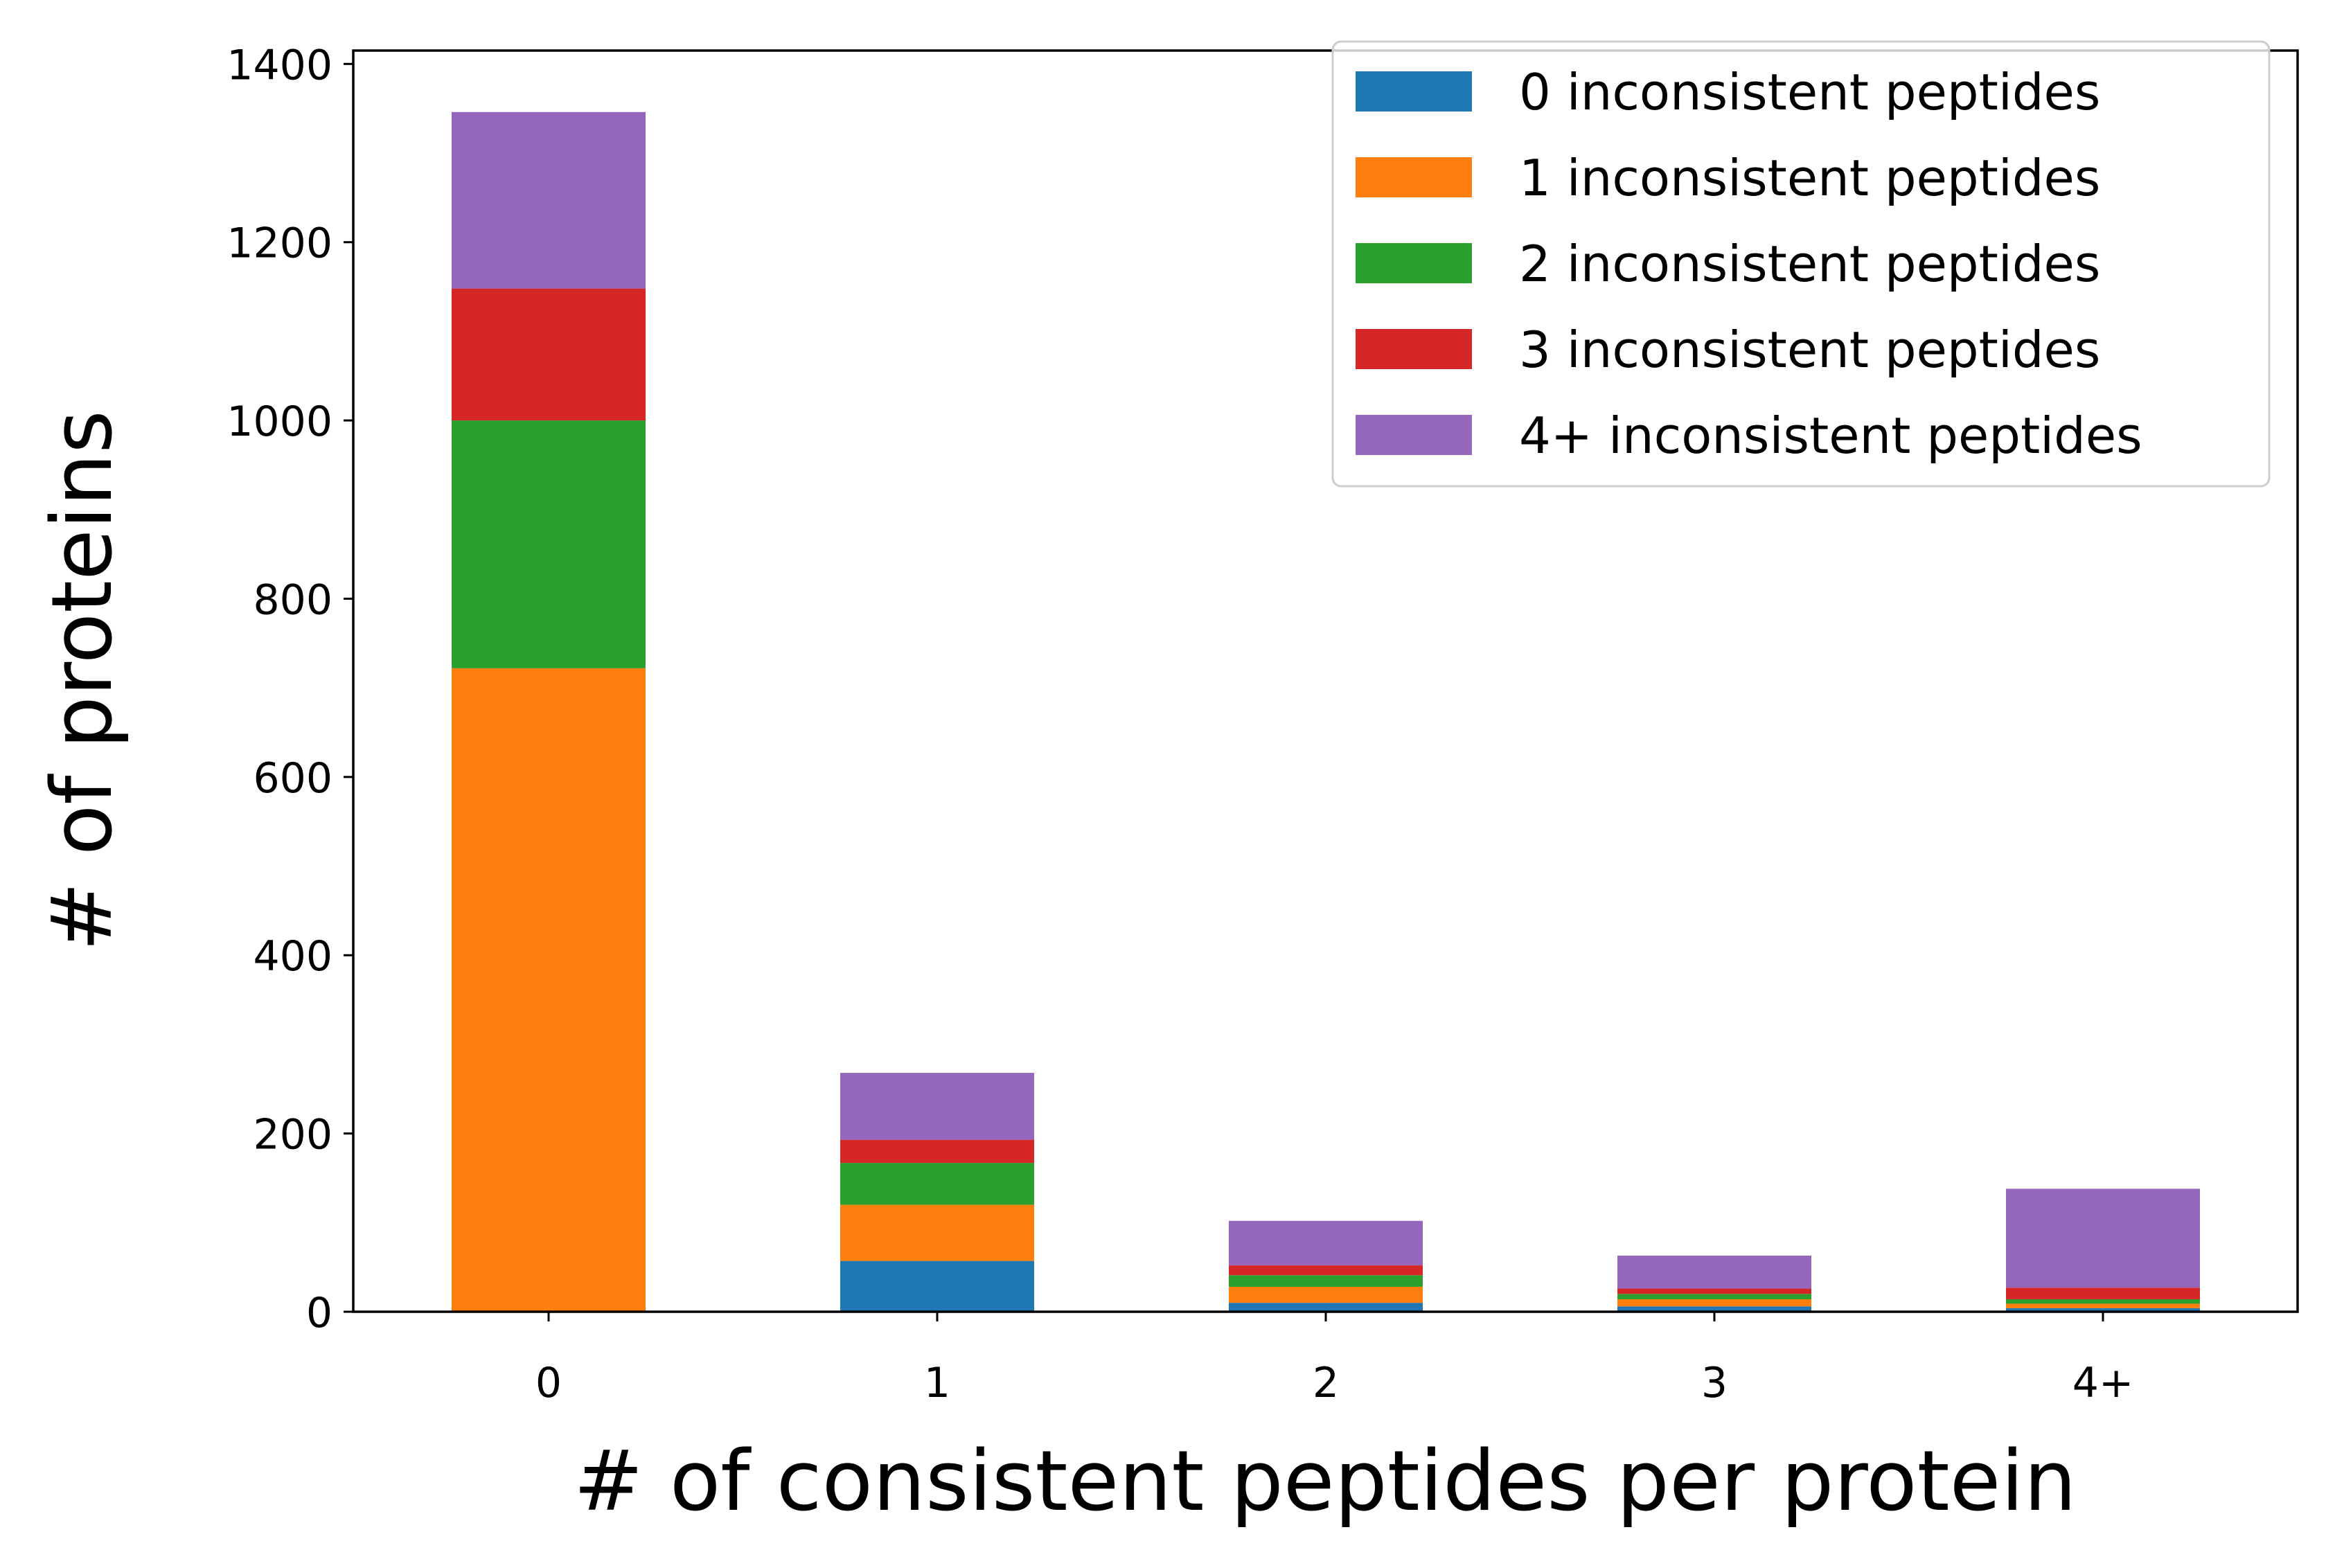 This screenshot has width=2326, height=1568. I want to click on legend-label-series-3: 3 inconsistent peptides, so click(1809, 350).